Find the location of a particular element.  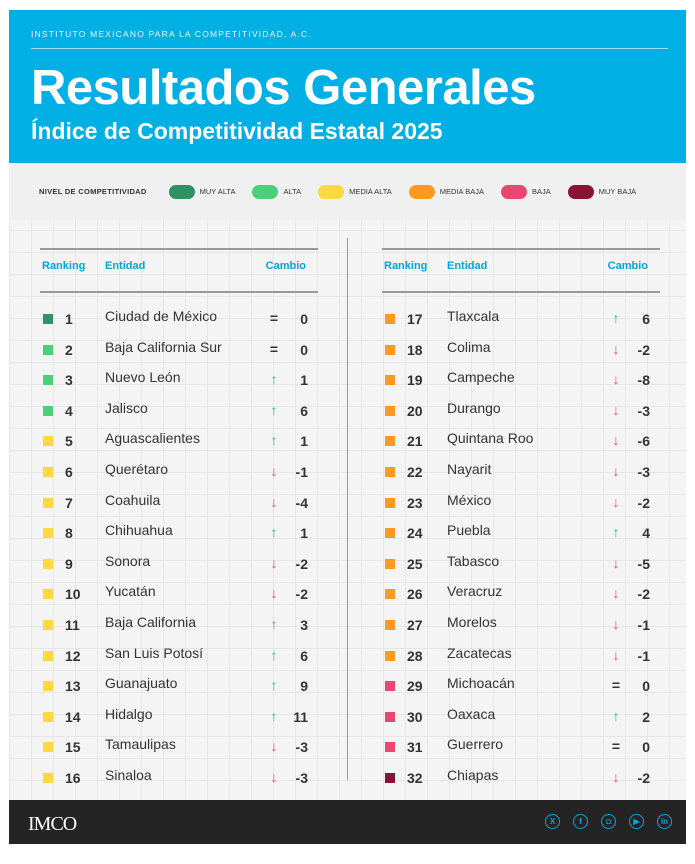

state-name: Yucatán is located at coordinates (130, 591).